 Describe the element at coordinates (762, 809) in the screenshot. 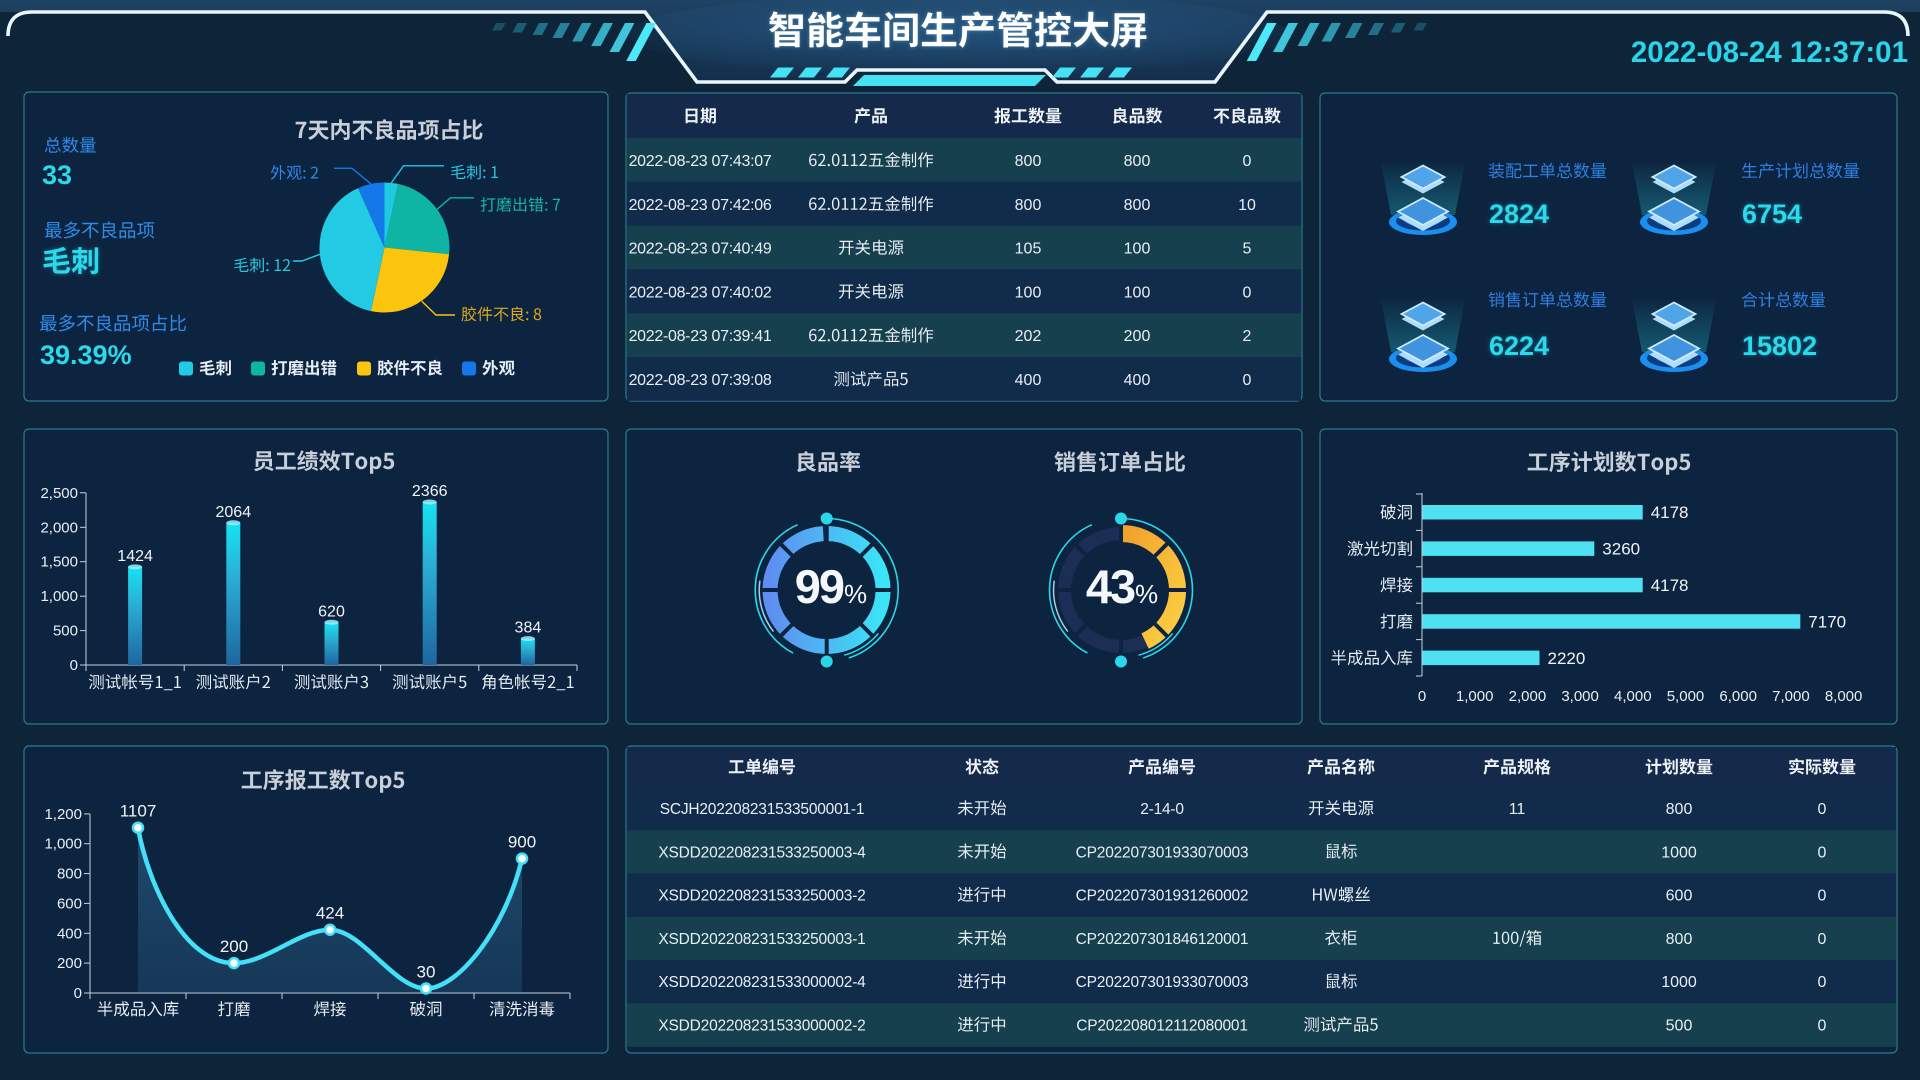

I see `svg-text: SCJH202208231533500001-1` at that location.